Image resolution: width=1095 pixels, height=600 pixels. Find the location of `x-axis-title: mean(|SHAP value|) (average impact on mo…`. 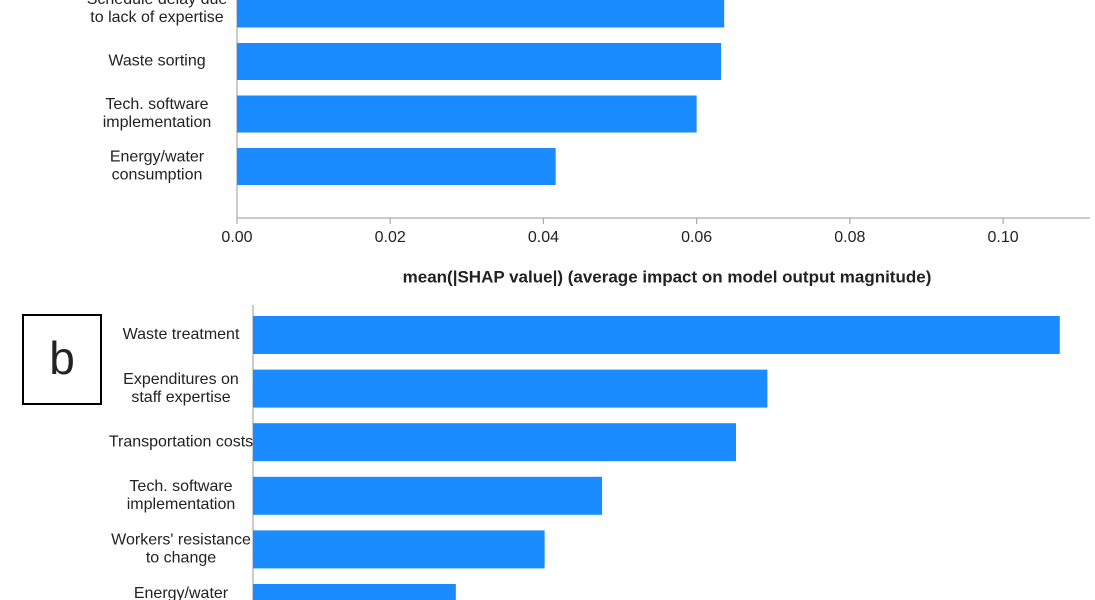

x-axis-title: mean(|SHAP value|) (average impact on mo… is located at coordinates (667, 276).